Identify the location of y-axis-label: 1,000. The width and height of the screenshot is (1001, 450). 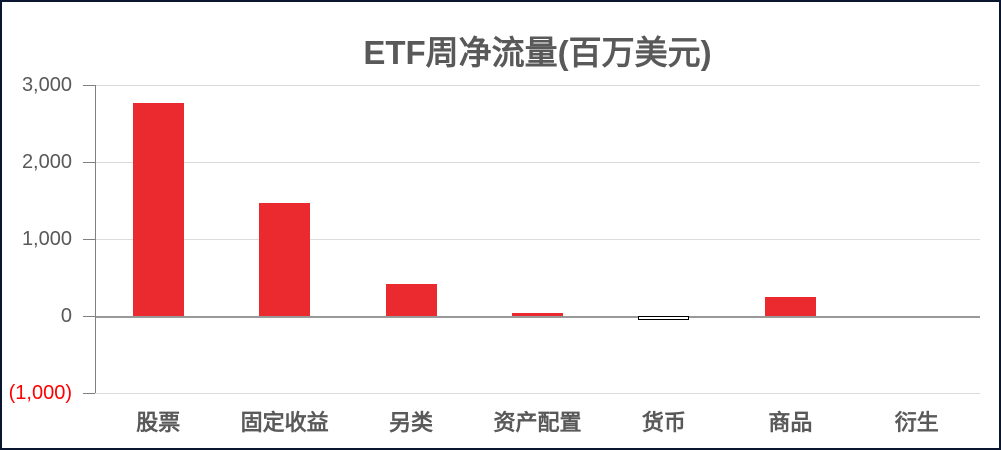
(46, 239).